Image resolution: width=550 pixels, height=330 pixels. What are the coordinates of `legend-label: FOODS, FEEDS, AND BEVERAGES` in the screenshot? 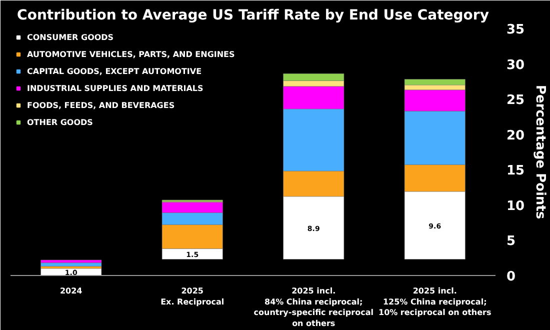 It's located at (101, 105).